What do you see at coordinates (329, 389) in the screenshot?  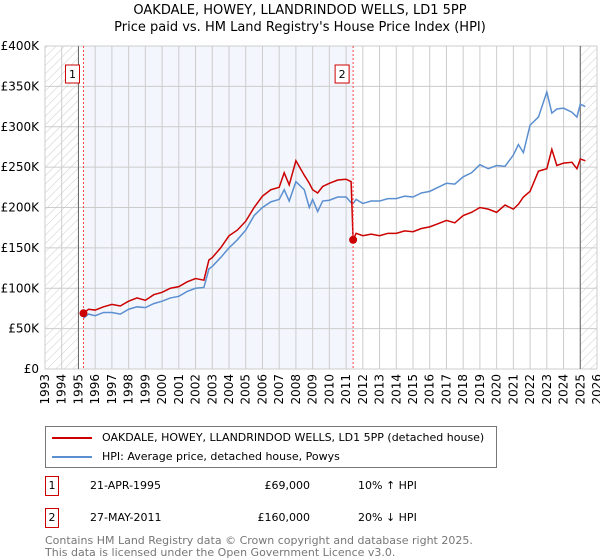 I see `x-tick-label: 2010` at bounding box center [329, 389].